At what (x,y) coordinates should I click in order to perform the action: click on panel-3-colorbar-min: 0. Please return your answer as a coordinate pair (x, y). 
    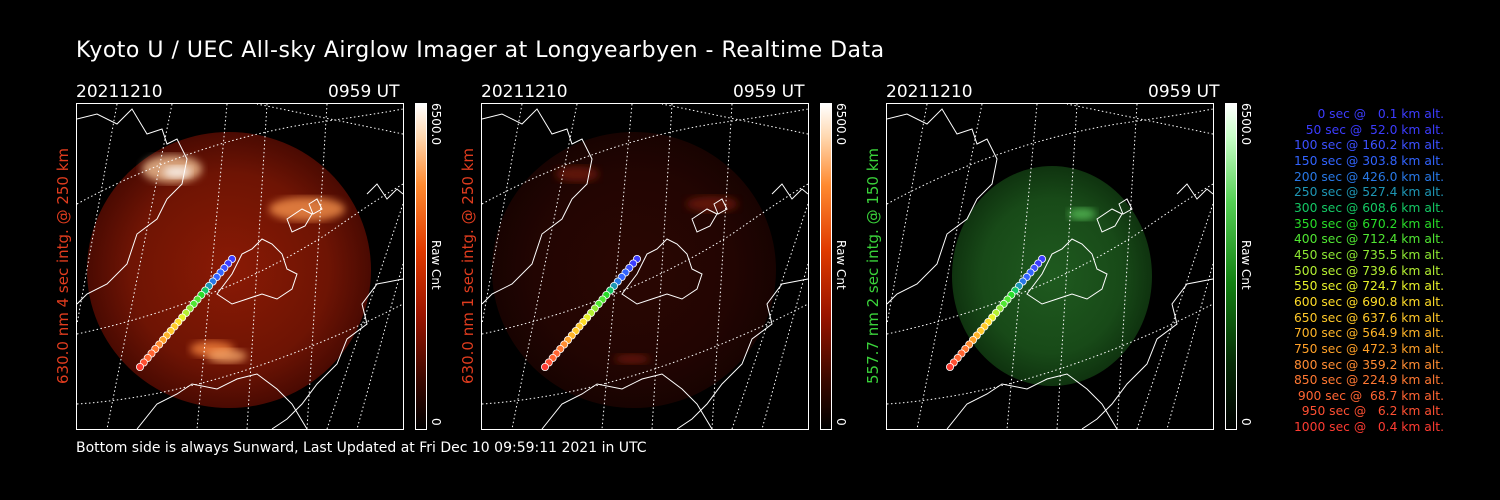
    Looking at the image, I should click on (1246, 422).